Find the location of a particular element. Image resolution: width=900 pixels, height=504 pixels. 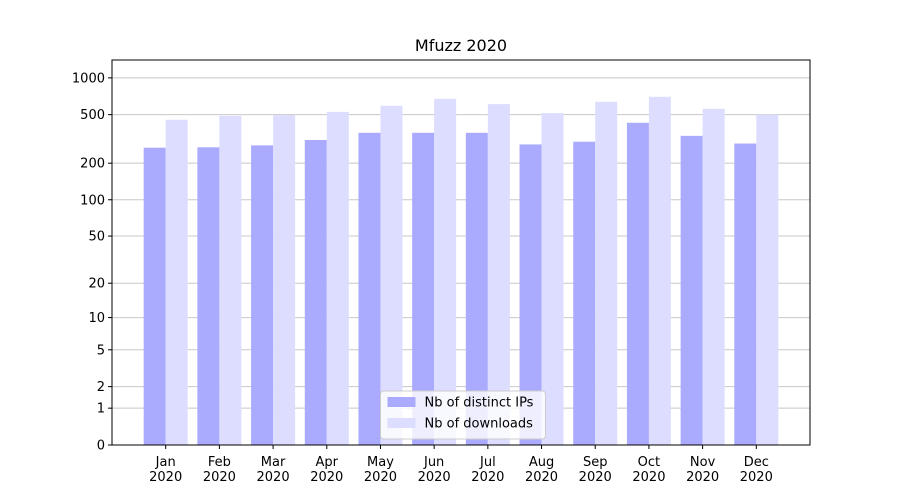

x-tick-label: Jan 2020 is located at coordinates (165, 470).